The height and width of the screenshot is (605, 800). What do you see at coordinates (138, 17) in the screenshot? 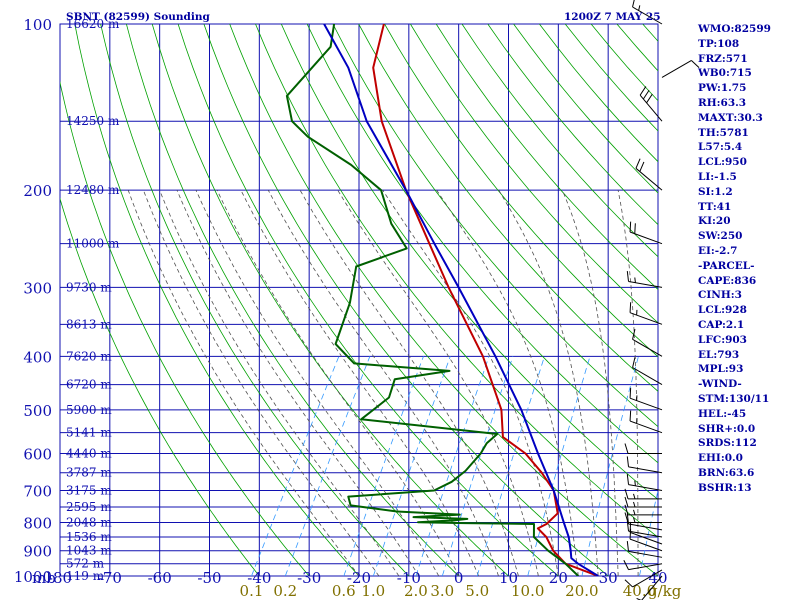
I see `chart-title: SBNT (82599) Sounding` at bounding box center [138, 17].